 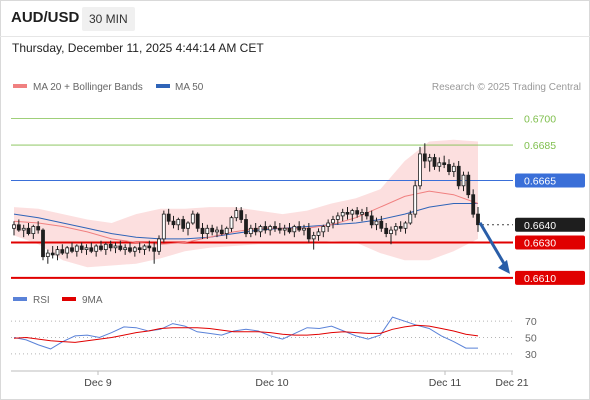 I want to click on rsi-ma-legend-swatch, so click(x=69, y=299).